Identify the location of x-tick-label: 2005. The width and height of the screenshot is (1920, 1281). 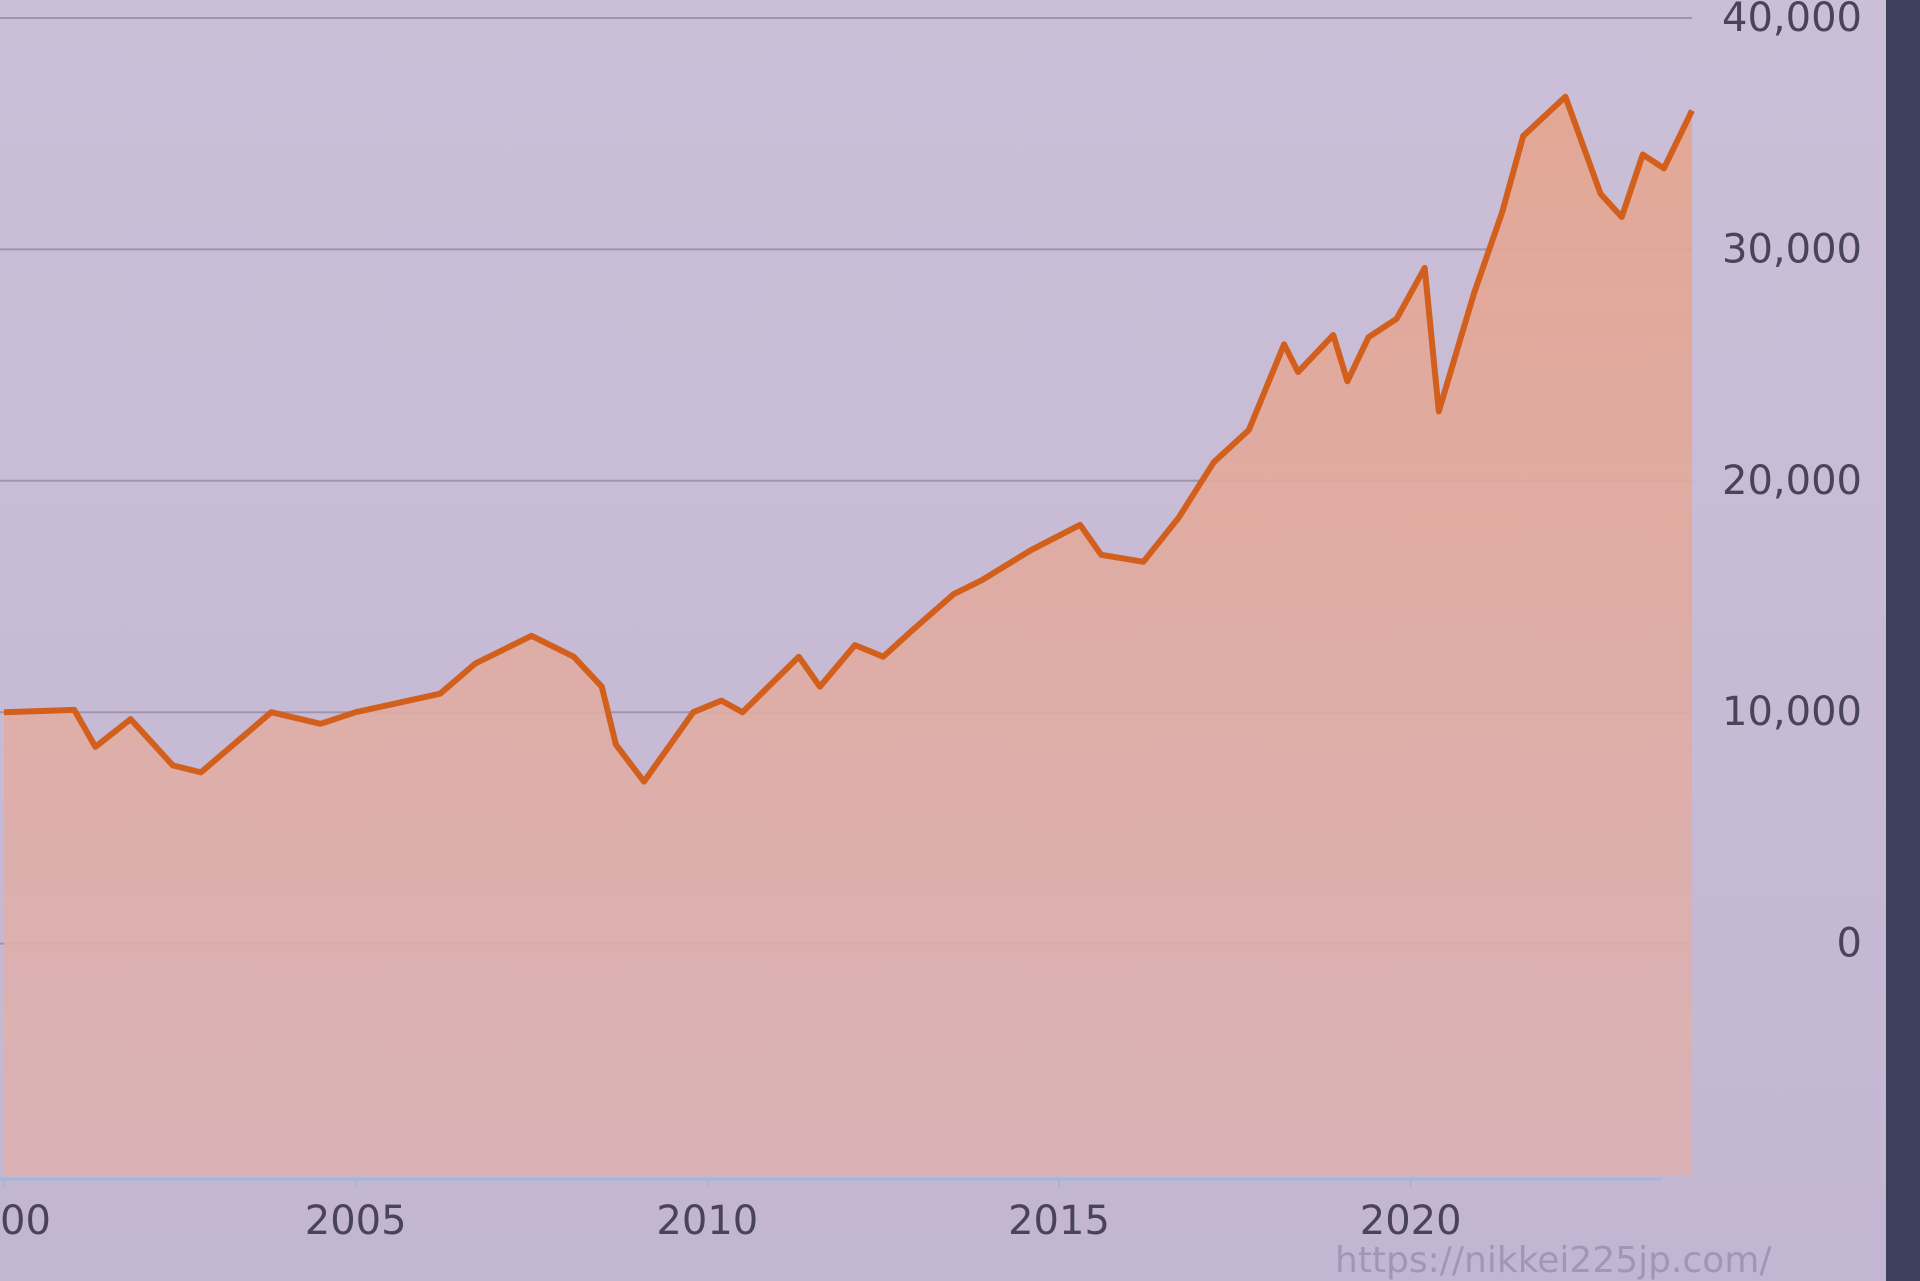
(356, 1221).